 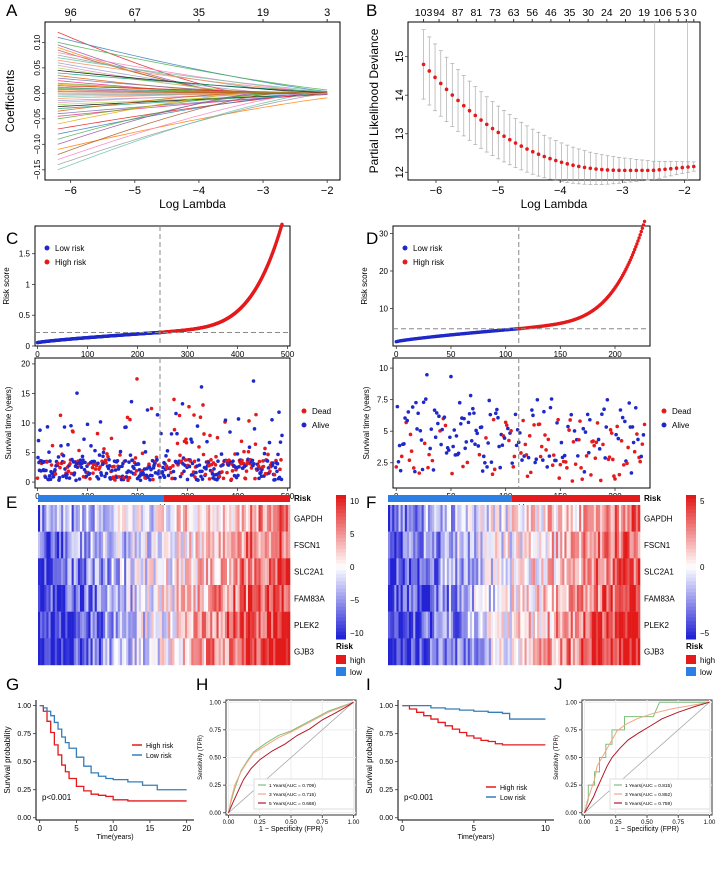 I want to click on risk-legend-title: Risk, so click(x=694, y=646).